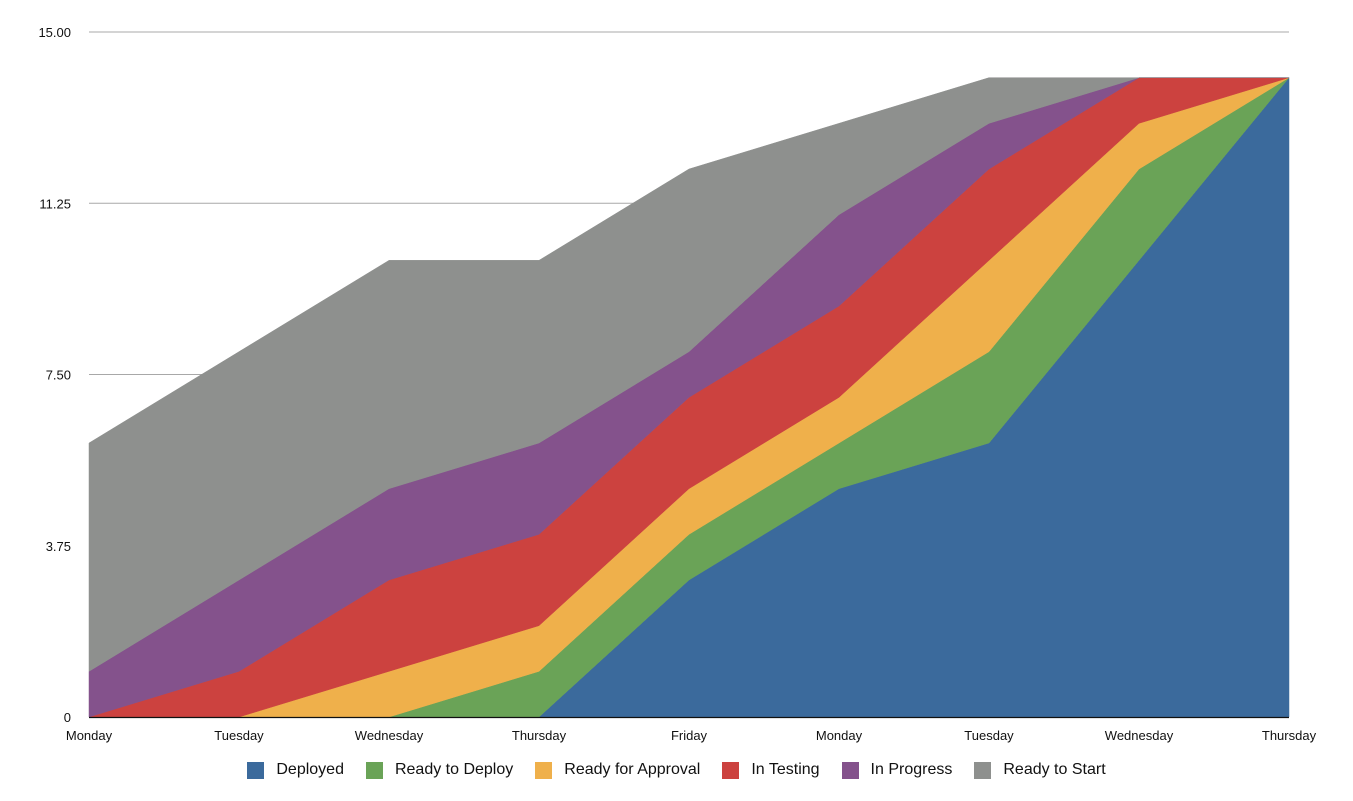 This screenshot has width=1353, height=801. What do you see at coordinates (1054, 769) in the screenshot?
I see `legend-label: Ready to Start` at bounding box center [1054, 769].